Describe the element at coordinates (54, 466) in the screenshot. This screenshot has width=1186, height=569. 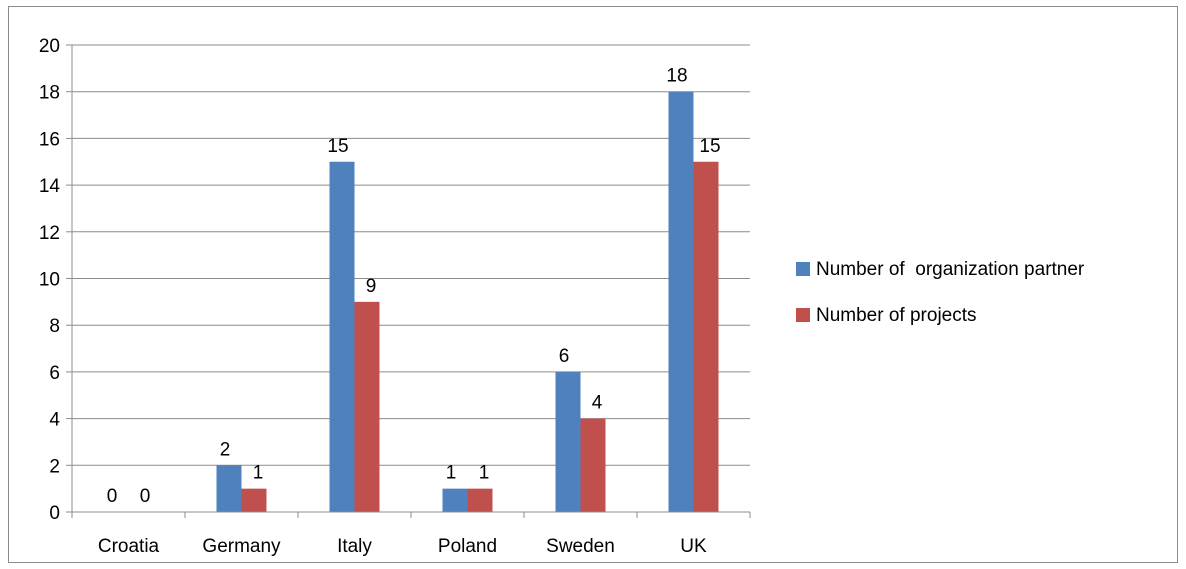
I see `y-tick-label: 2` at that location.